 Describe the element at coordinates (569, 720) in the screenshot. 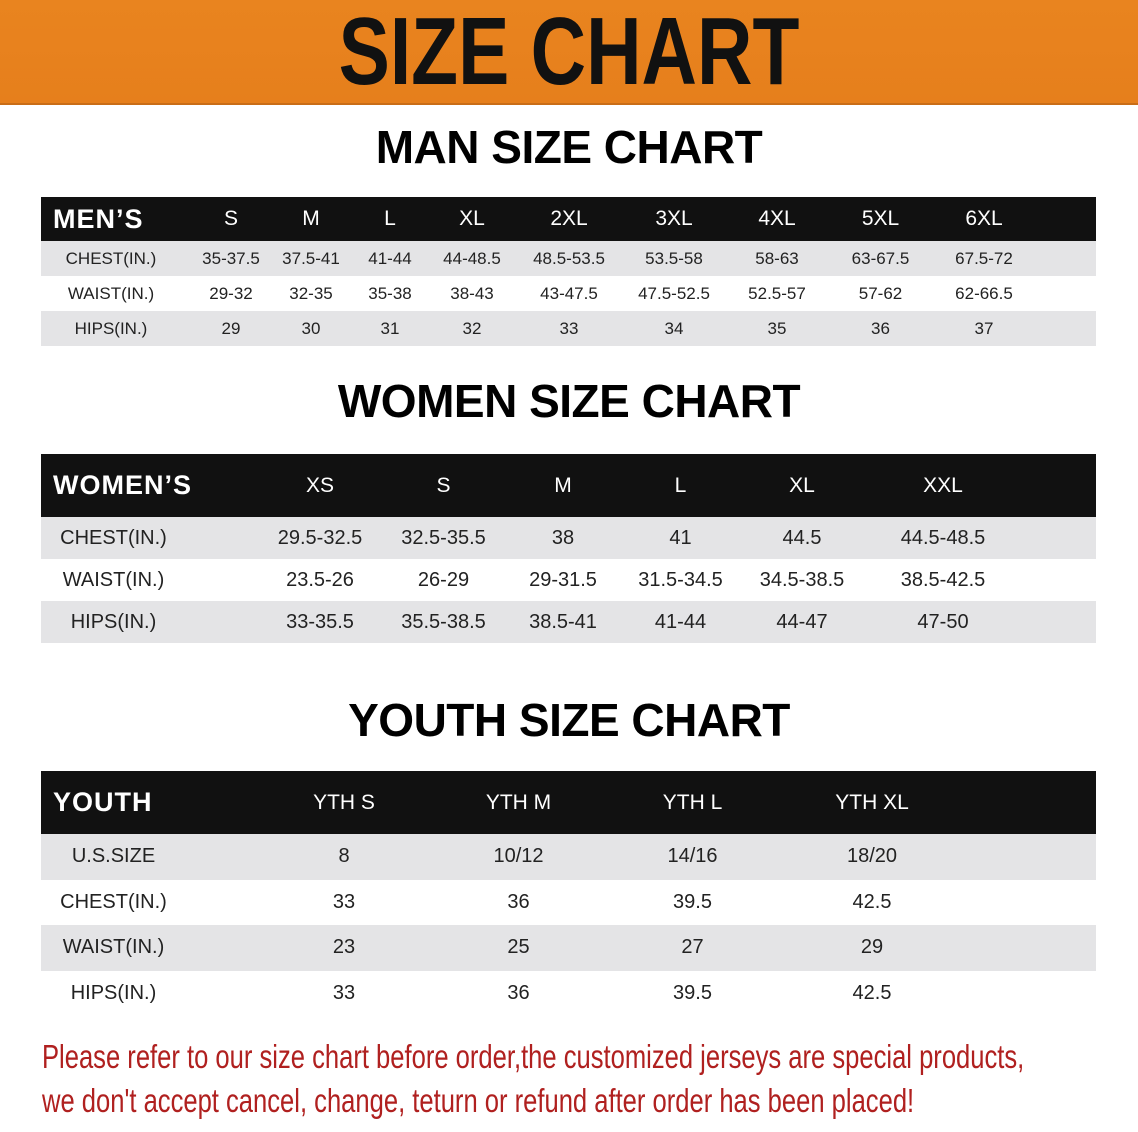

I see `youth-section-title: YOUTH SIZE CHART` at that location.